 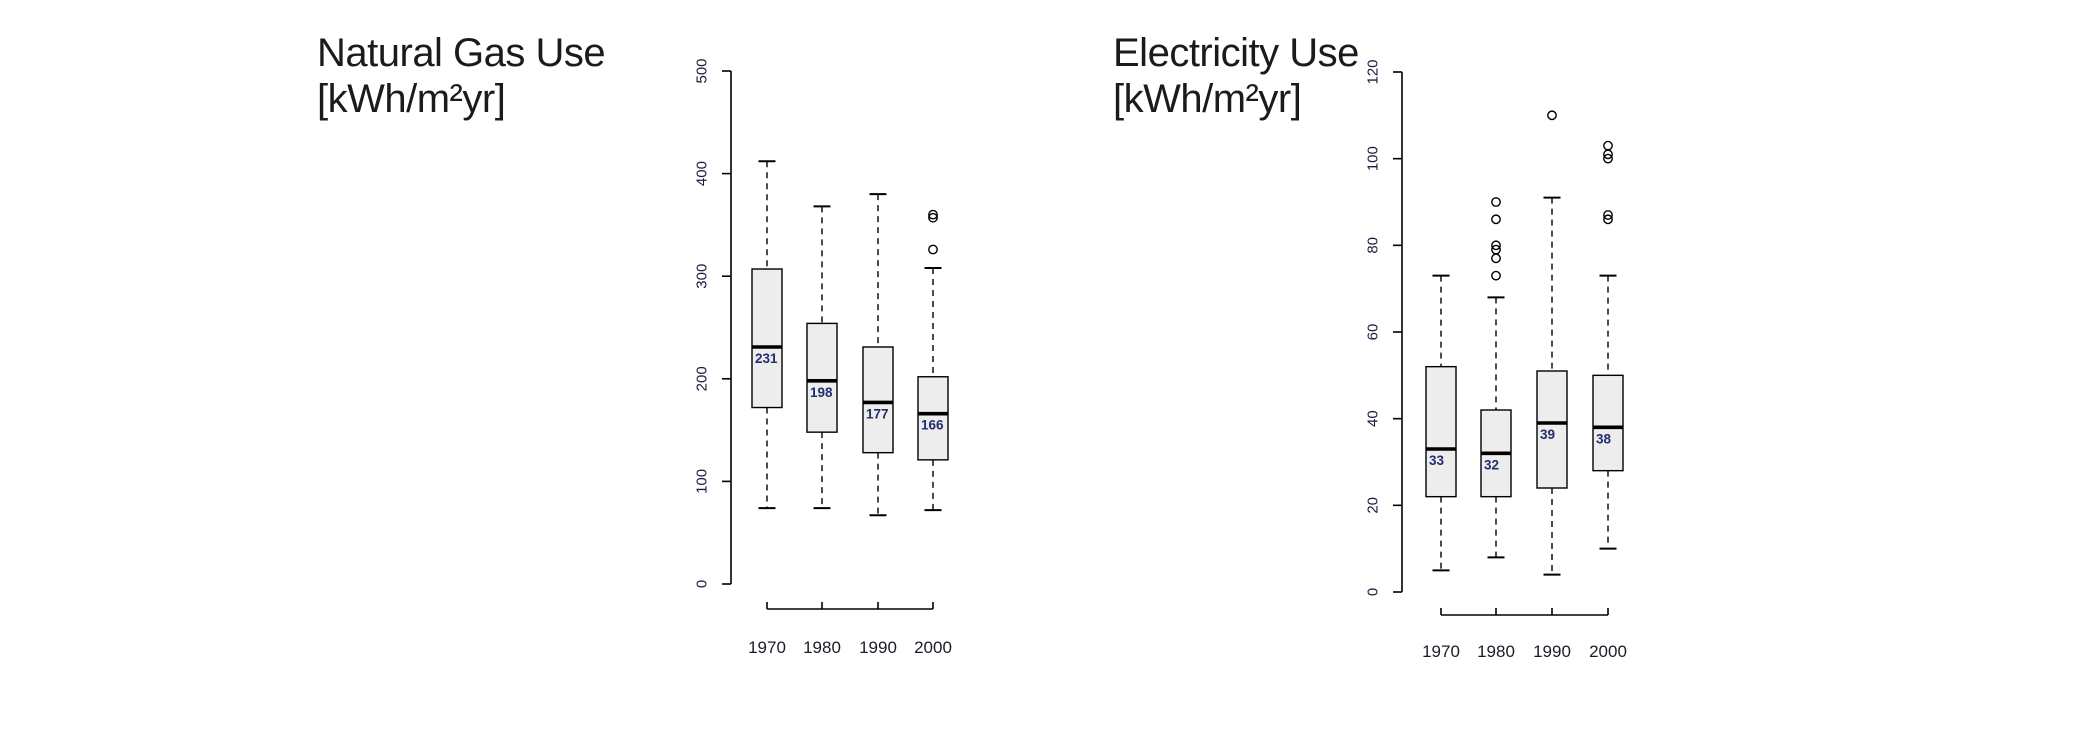 I want to click on boxplot-1970: 231, so click(x=767, y=335).